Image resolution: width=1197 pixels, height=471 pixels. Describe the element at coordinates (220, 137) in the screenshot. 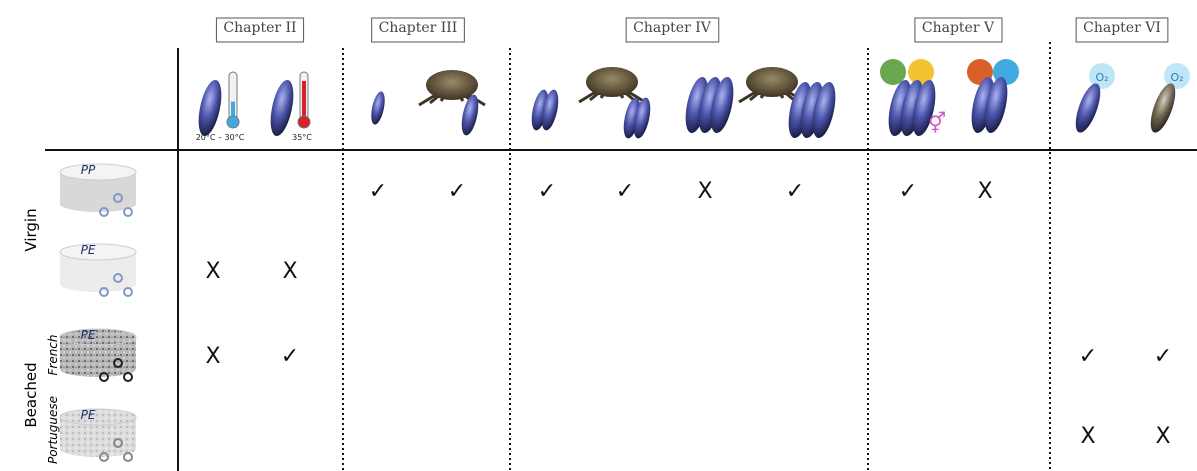

I see `temperature-label: 20°C – 30°C` at that location.